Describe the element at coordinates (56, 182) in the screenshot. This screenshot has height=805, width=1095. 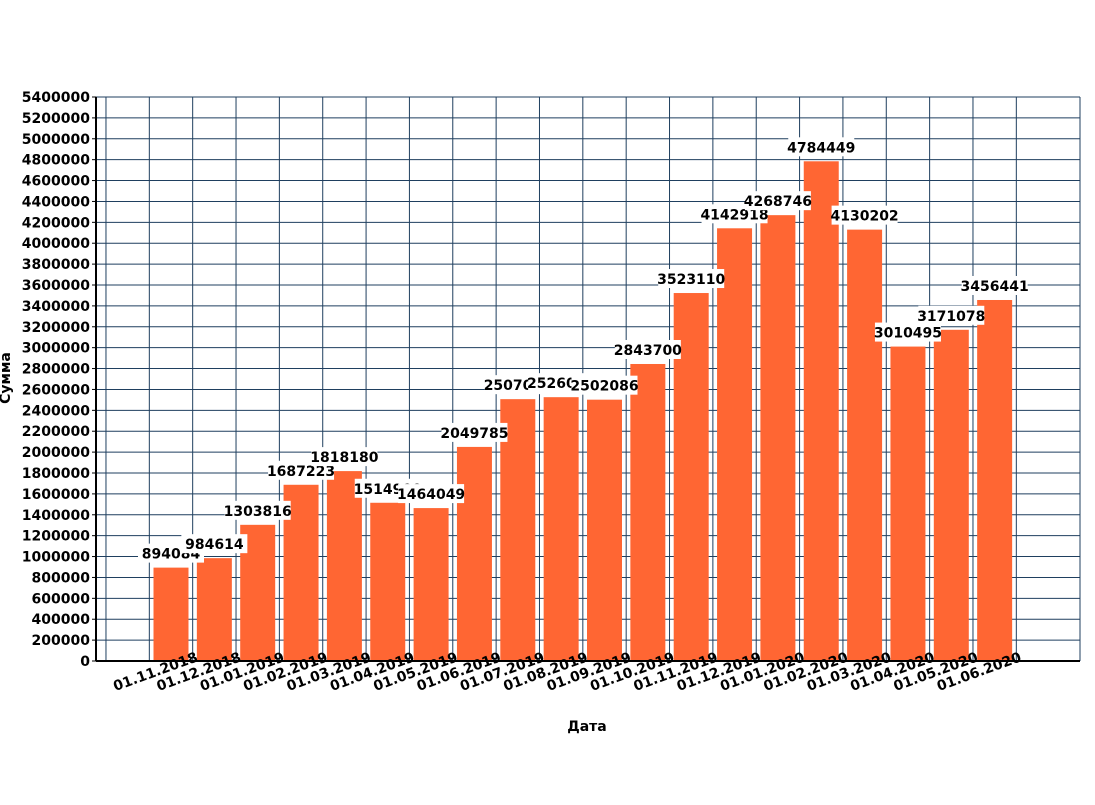
I see `y-tick-label: 4600000` at that location.